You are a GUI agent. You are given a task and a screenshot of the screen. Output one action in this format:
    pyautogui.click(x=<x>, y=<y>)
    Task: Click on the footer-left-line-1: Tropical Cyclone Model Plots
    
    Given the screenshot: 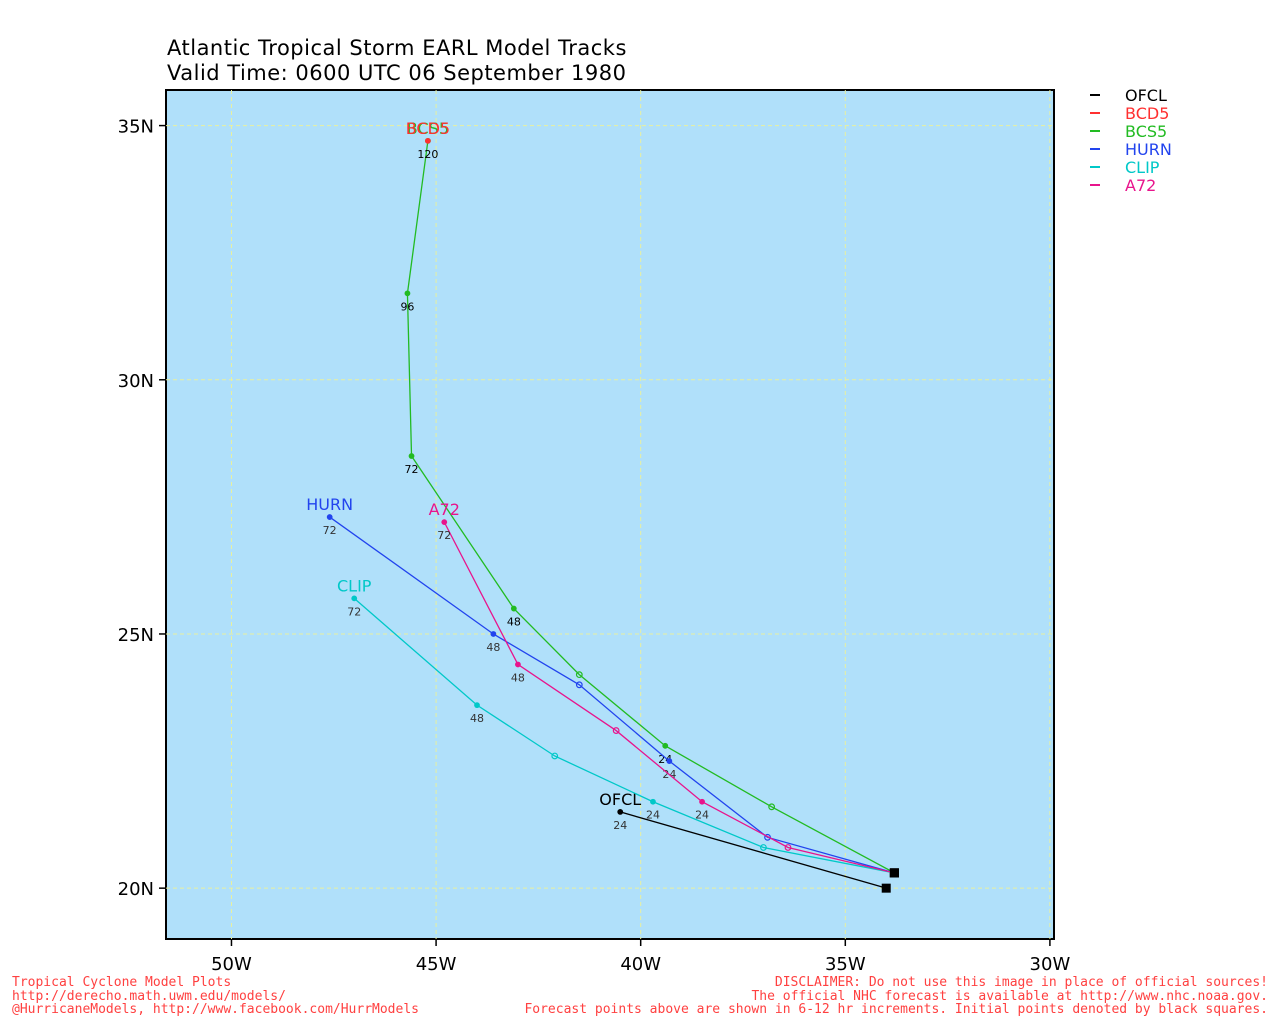 What is the action you would take?
    pyautogui.click(x=122, y=982)
    